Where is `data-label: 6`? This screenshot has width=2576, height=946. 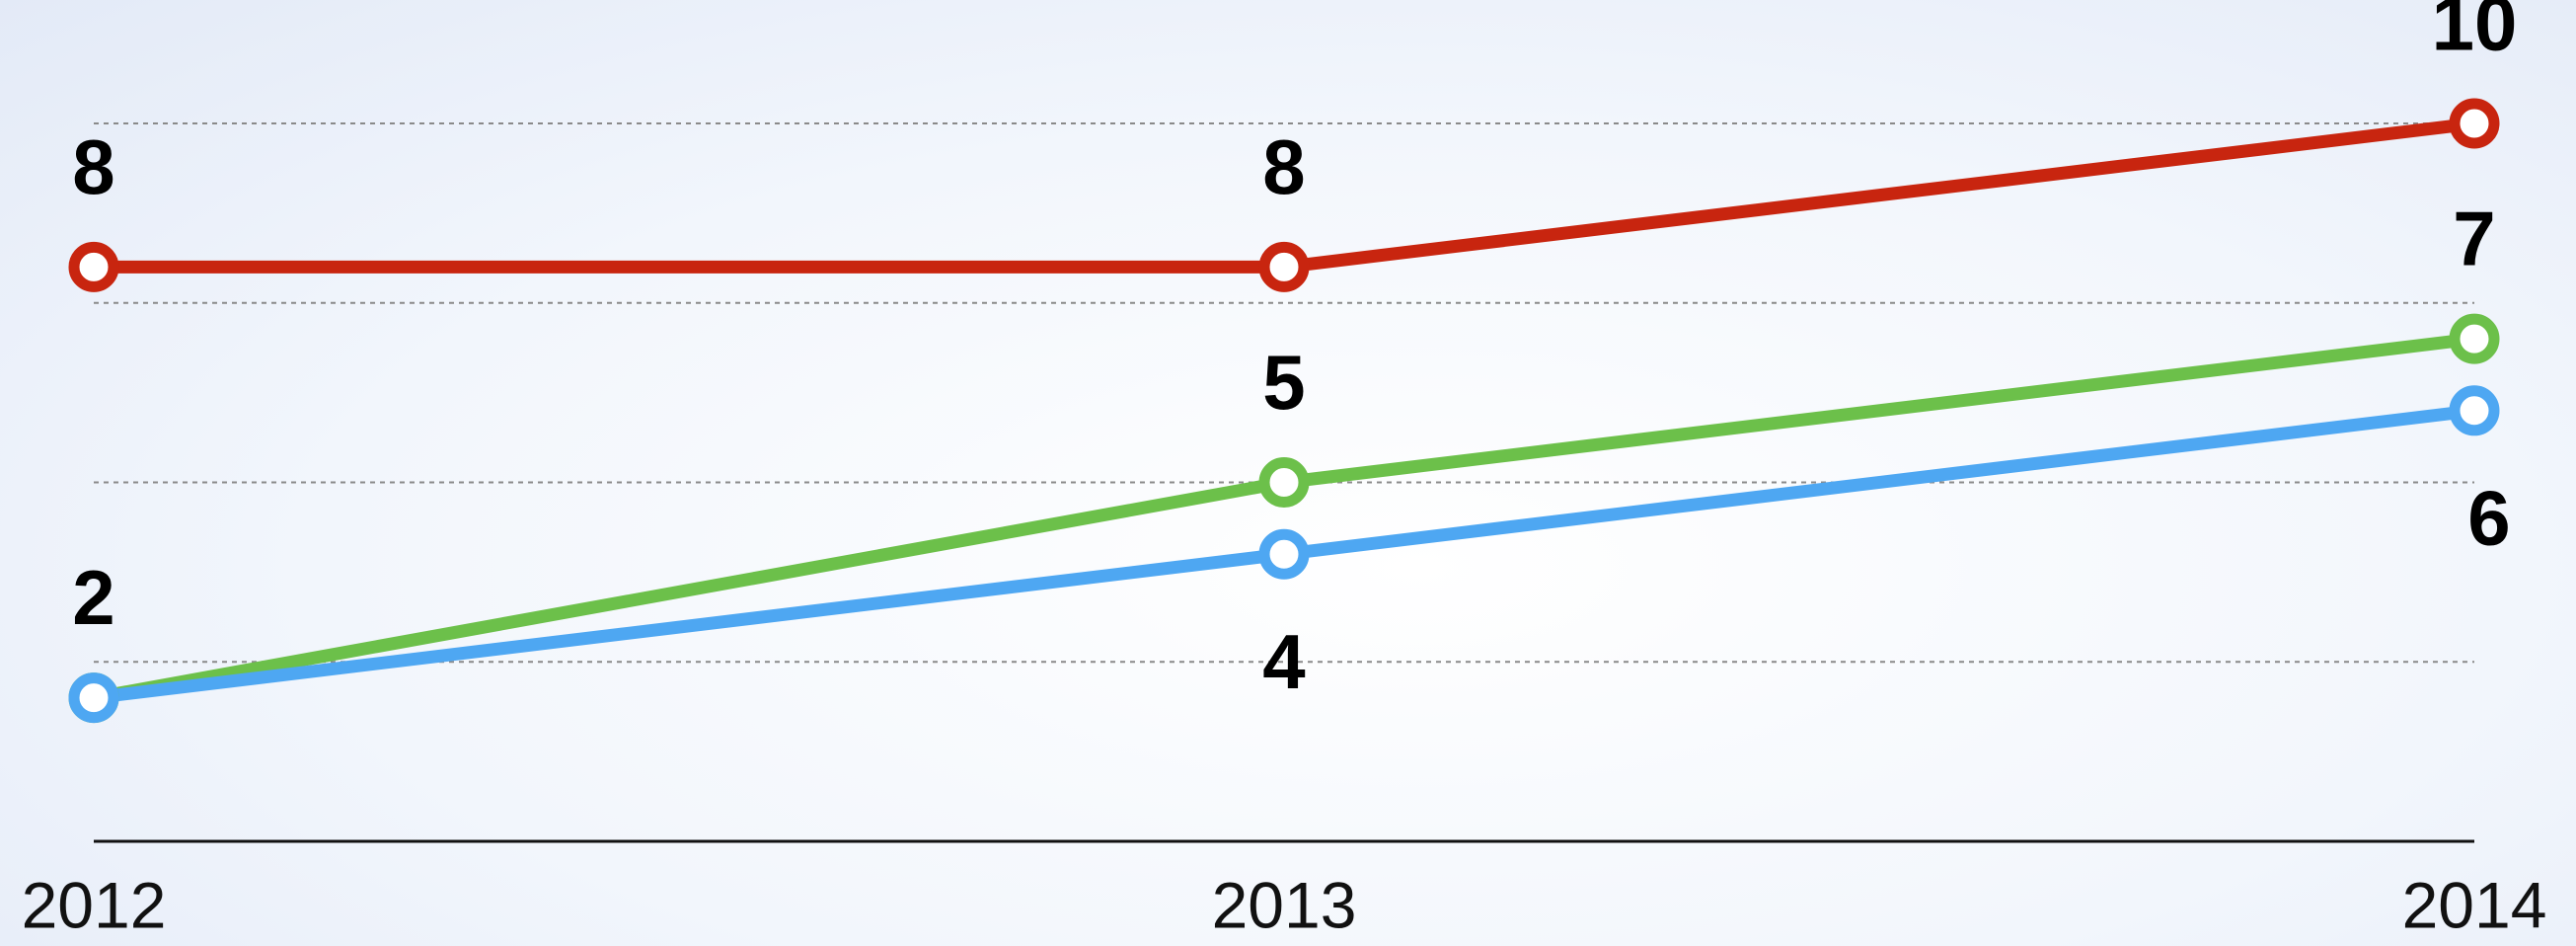
data-label: 6 is located at coordinates (2488, 517).